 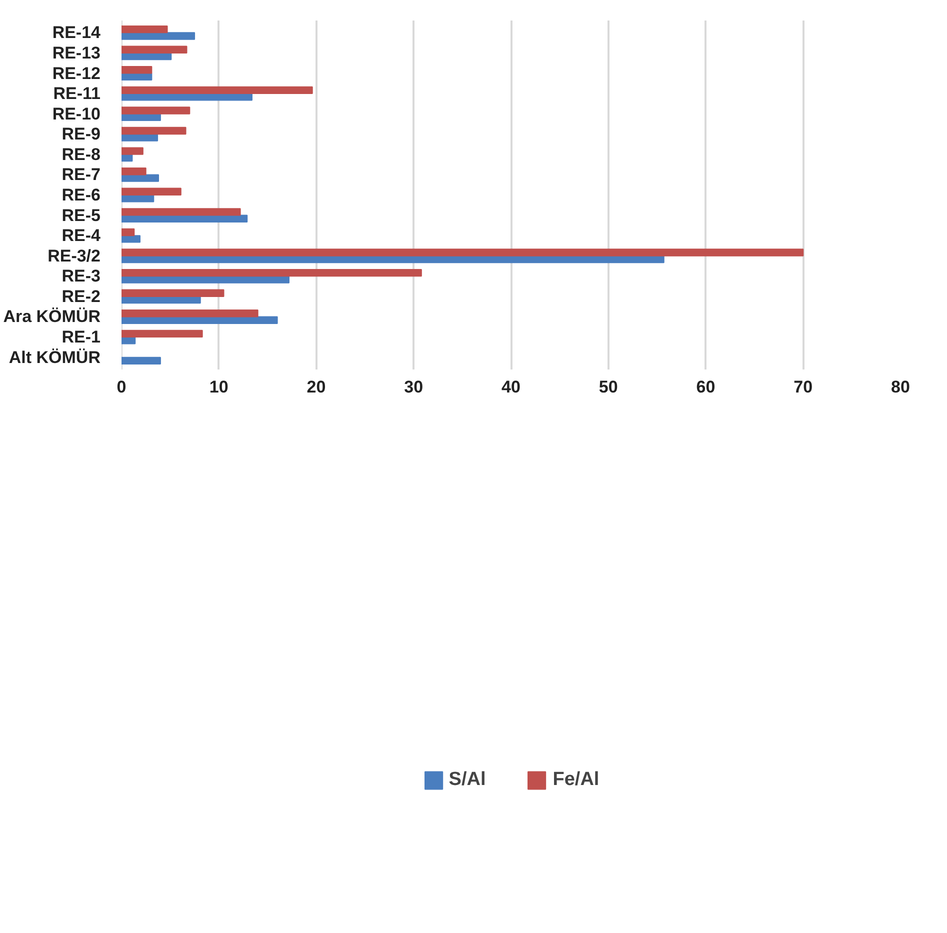 I want to click on y-tick-label: RE-8, so click(x=81, y=154).